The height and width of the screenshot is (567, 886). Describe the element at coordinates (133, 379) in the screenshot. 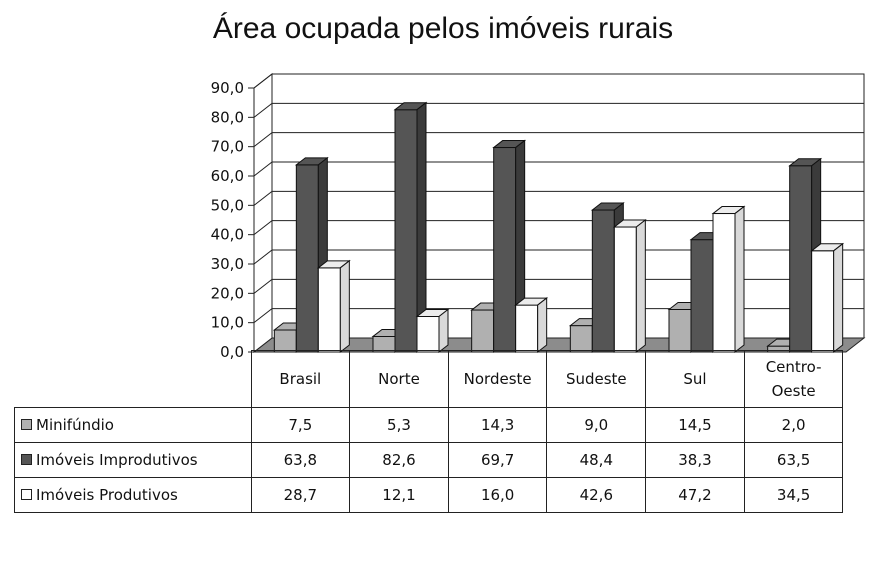

I see `table-corner` at that location.